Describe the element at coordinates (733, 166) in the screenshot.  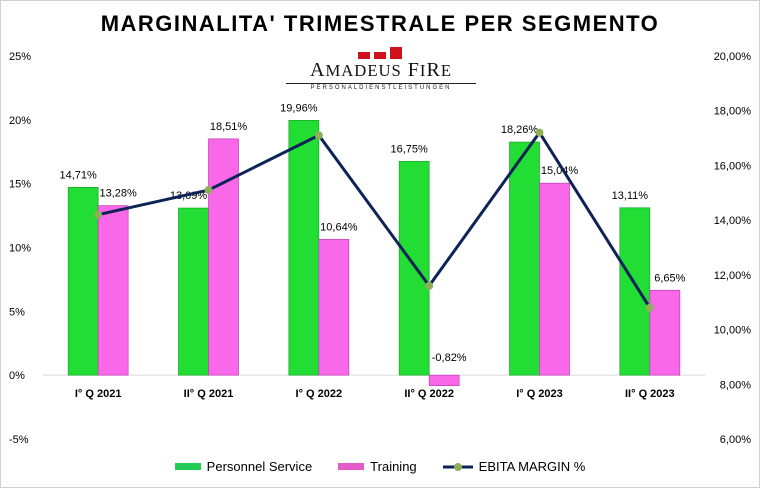
I see `right-axis-tick: 16,00%` at that location.